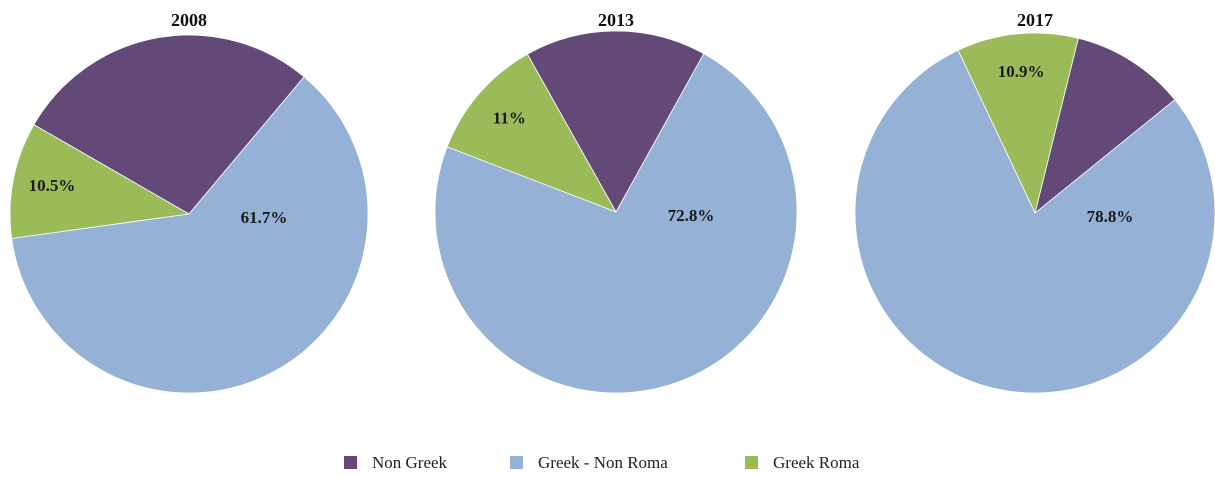 The height and width of the screenshot is (477, 1215). I want to click on data-label-greek-non-roma: 78.8%, so click(1110, 216).